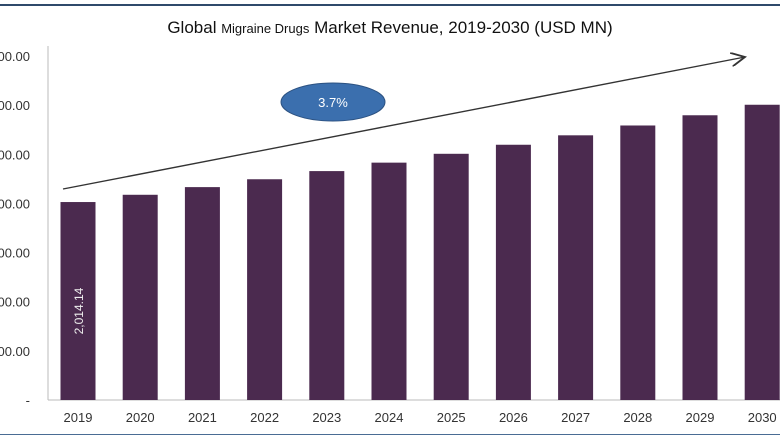  What do you see at coordinates (762, 417) in the screenshot?
I see `x-tick-label: 2030` at bounding box center [762, 417].